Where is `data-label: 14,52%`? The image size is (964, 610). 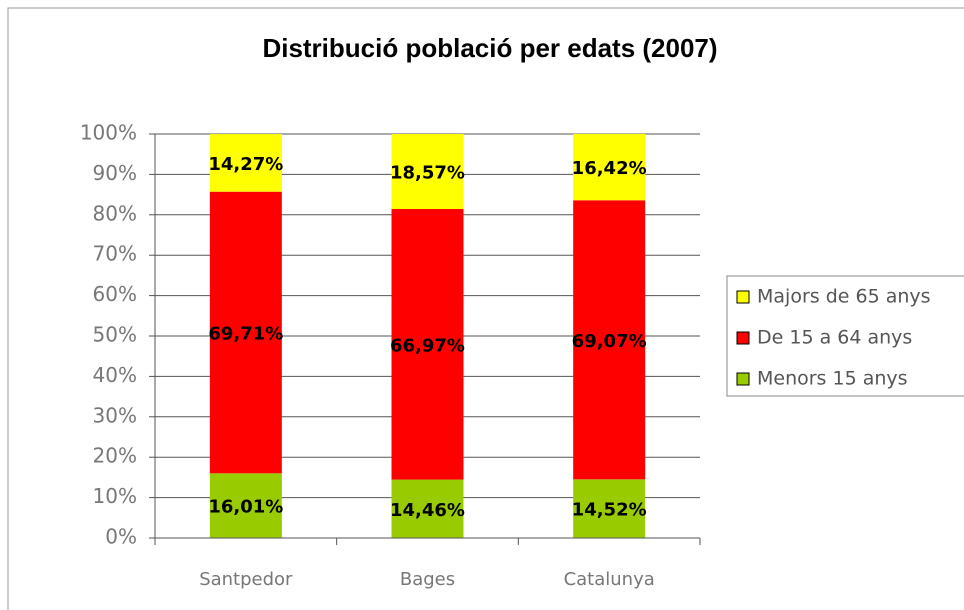
data-label: 14,52% is located at coordinates (609, 510).